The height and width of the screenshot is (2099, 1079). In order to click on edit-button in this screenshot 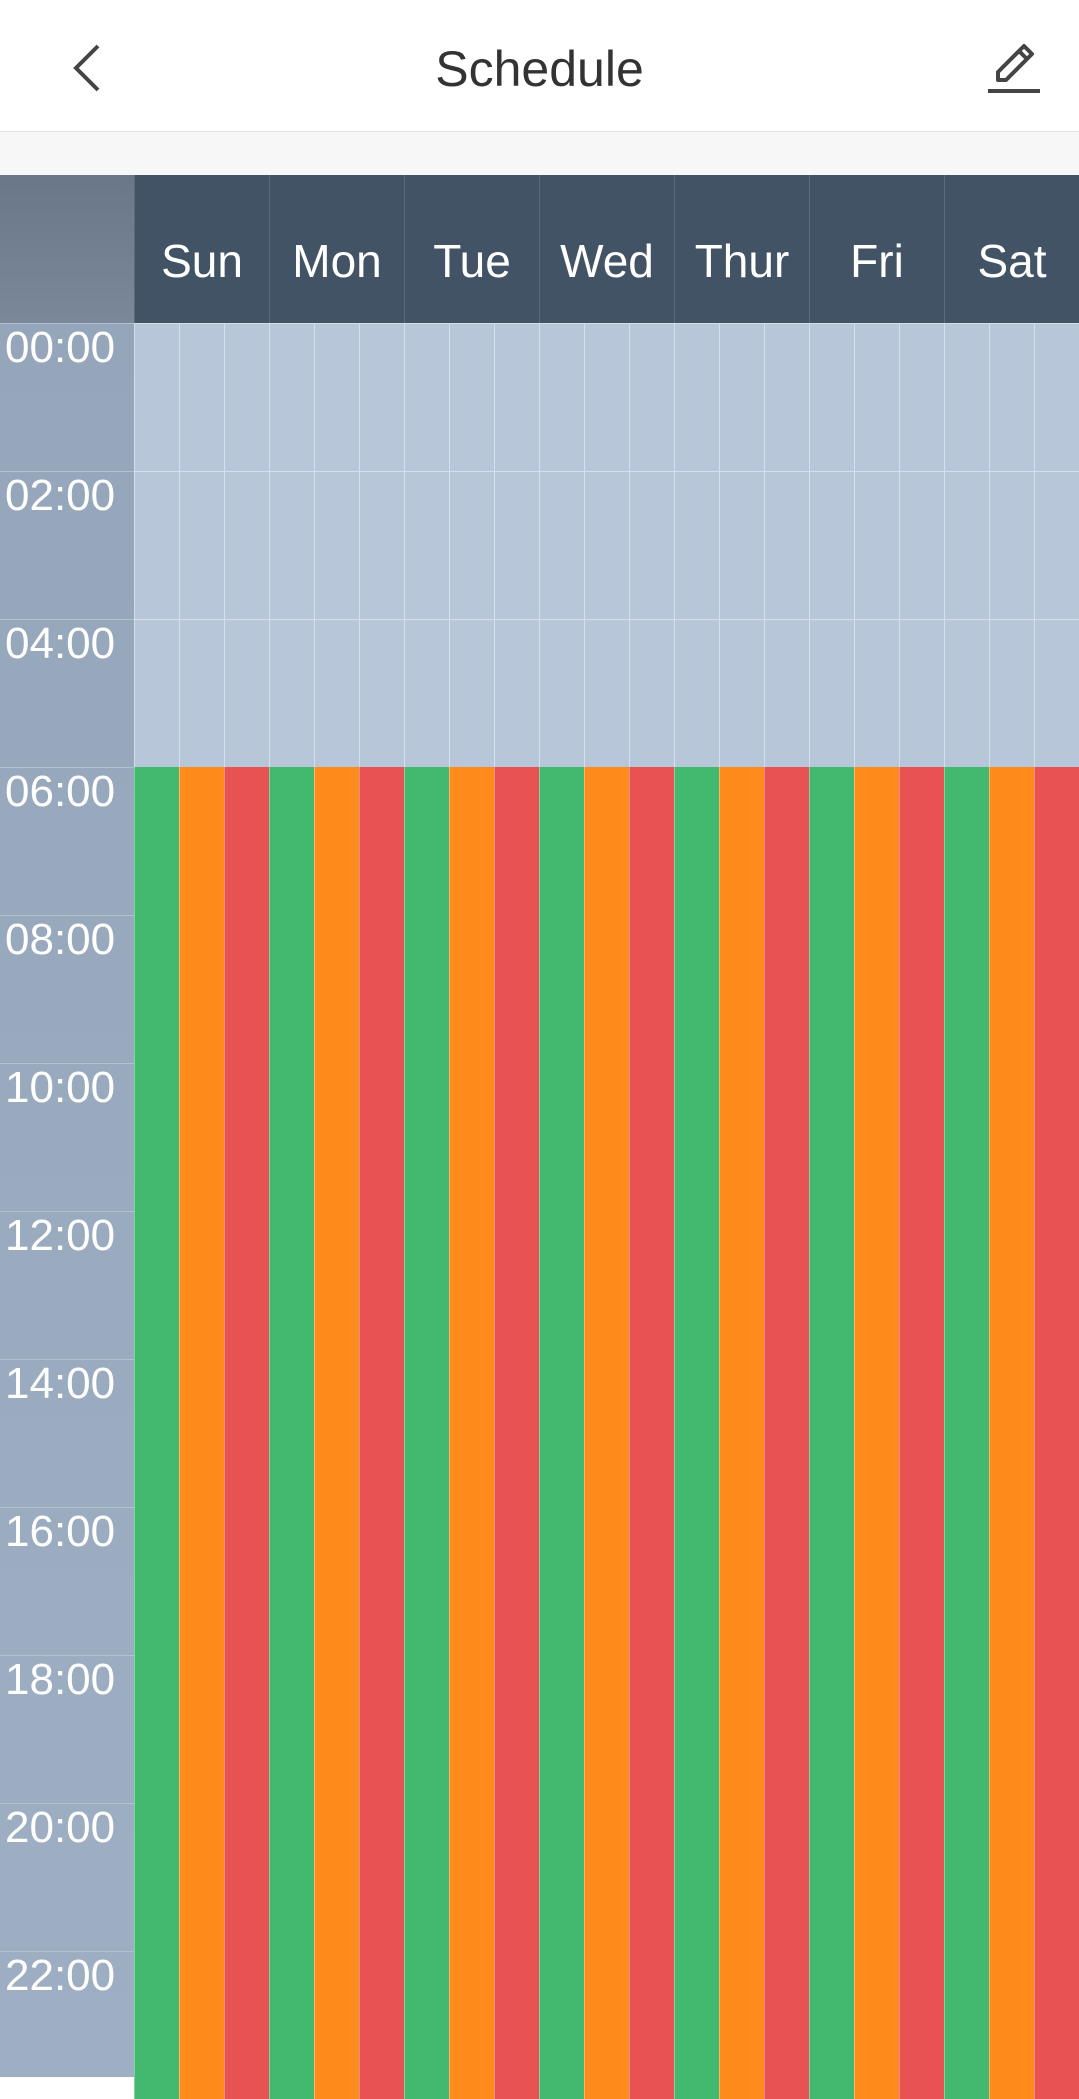, I will do `click(1014, 68)`.